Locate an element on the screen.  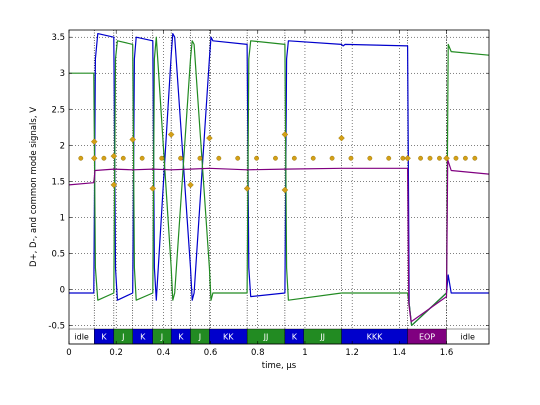
y-tick-label: 2.5 is located at coordinates (58, 110).